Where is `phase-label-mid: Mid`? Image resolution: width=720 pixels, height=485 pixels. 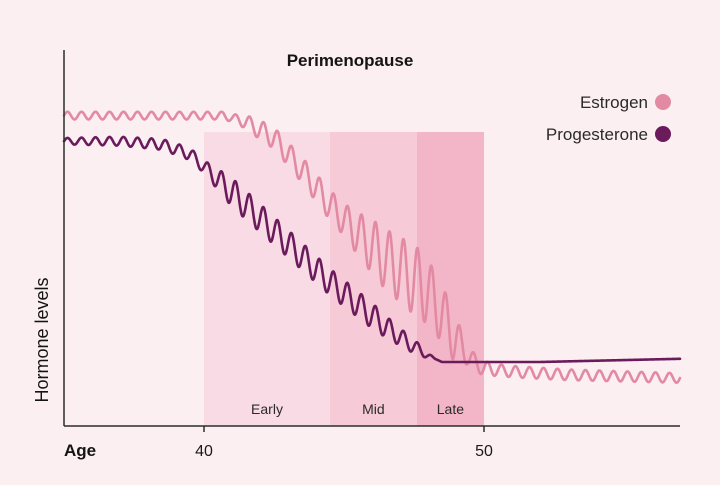 phase-label-mid: Mid is located at coordinates (373, 409).